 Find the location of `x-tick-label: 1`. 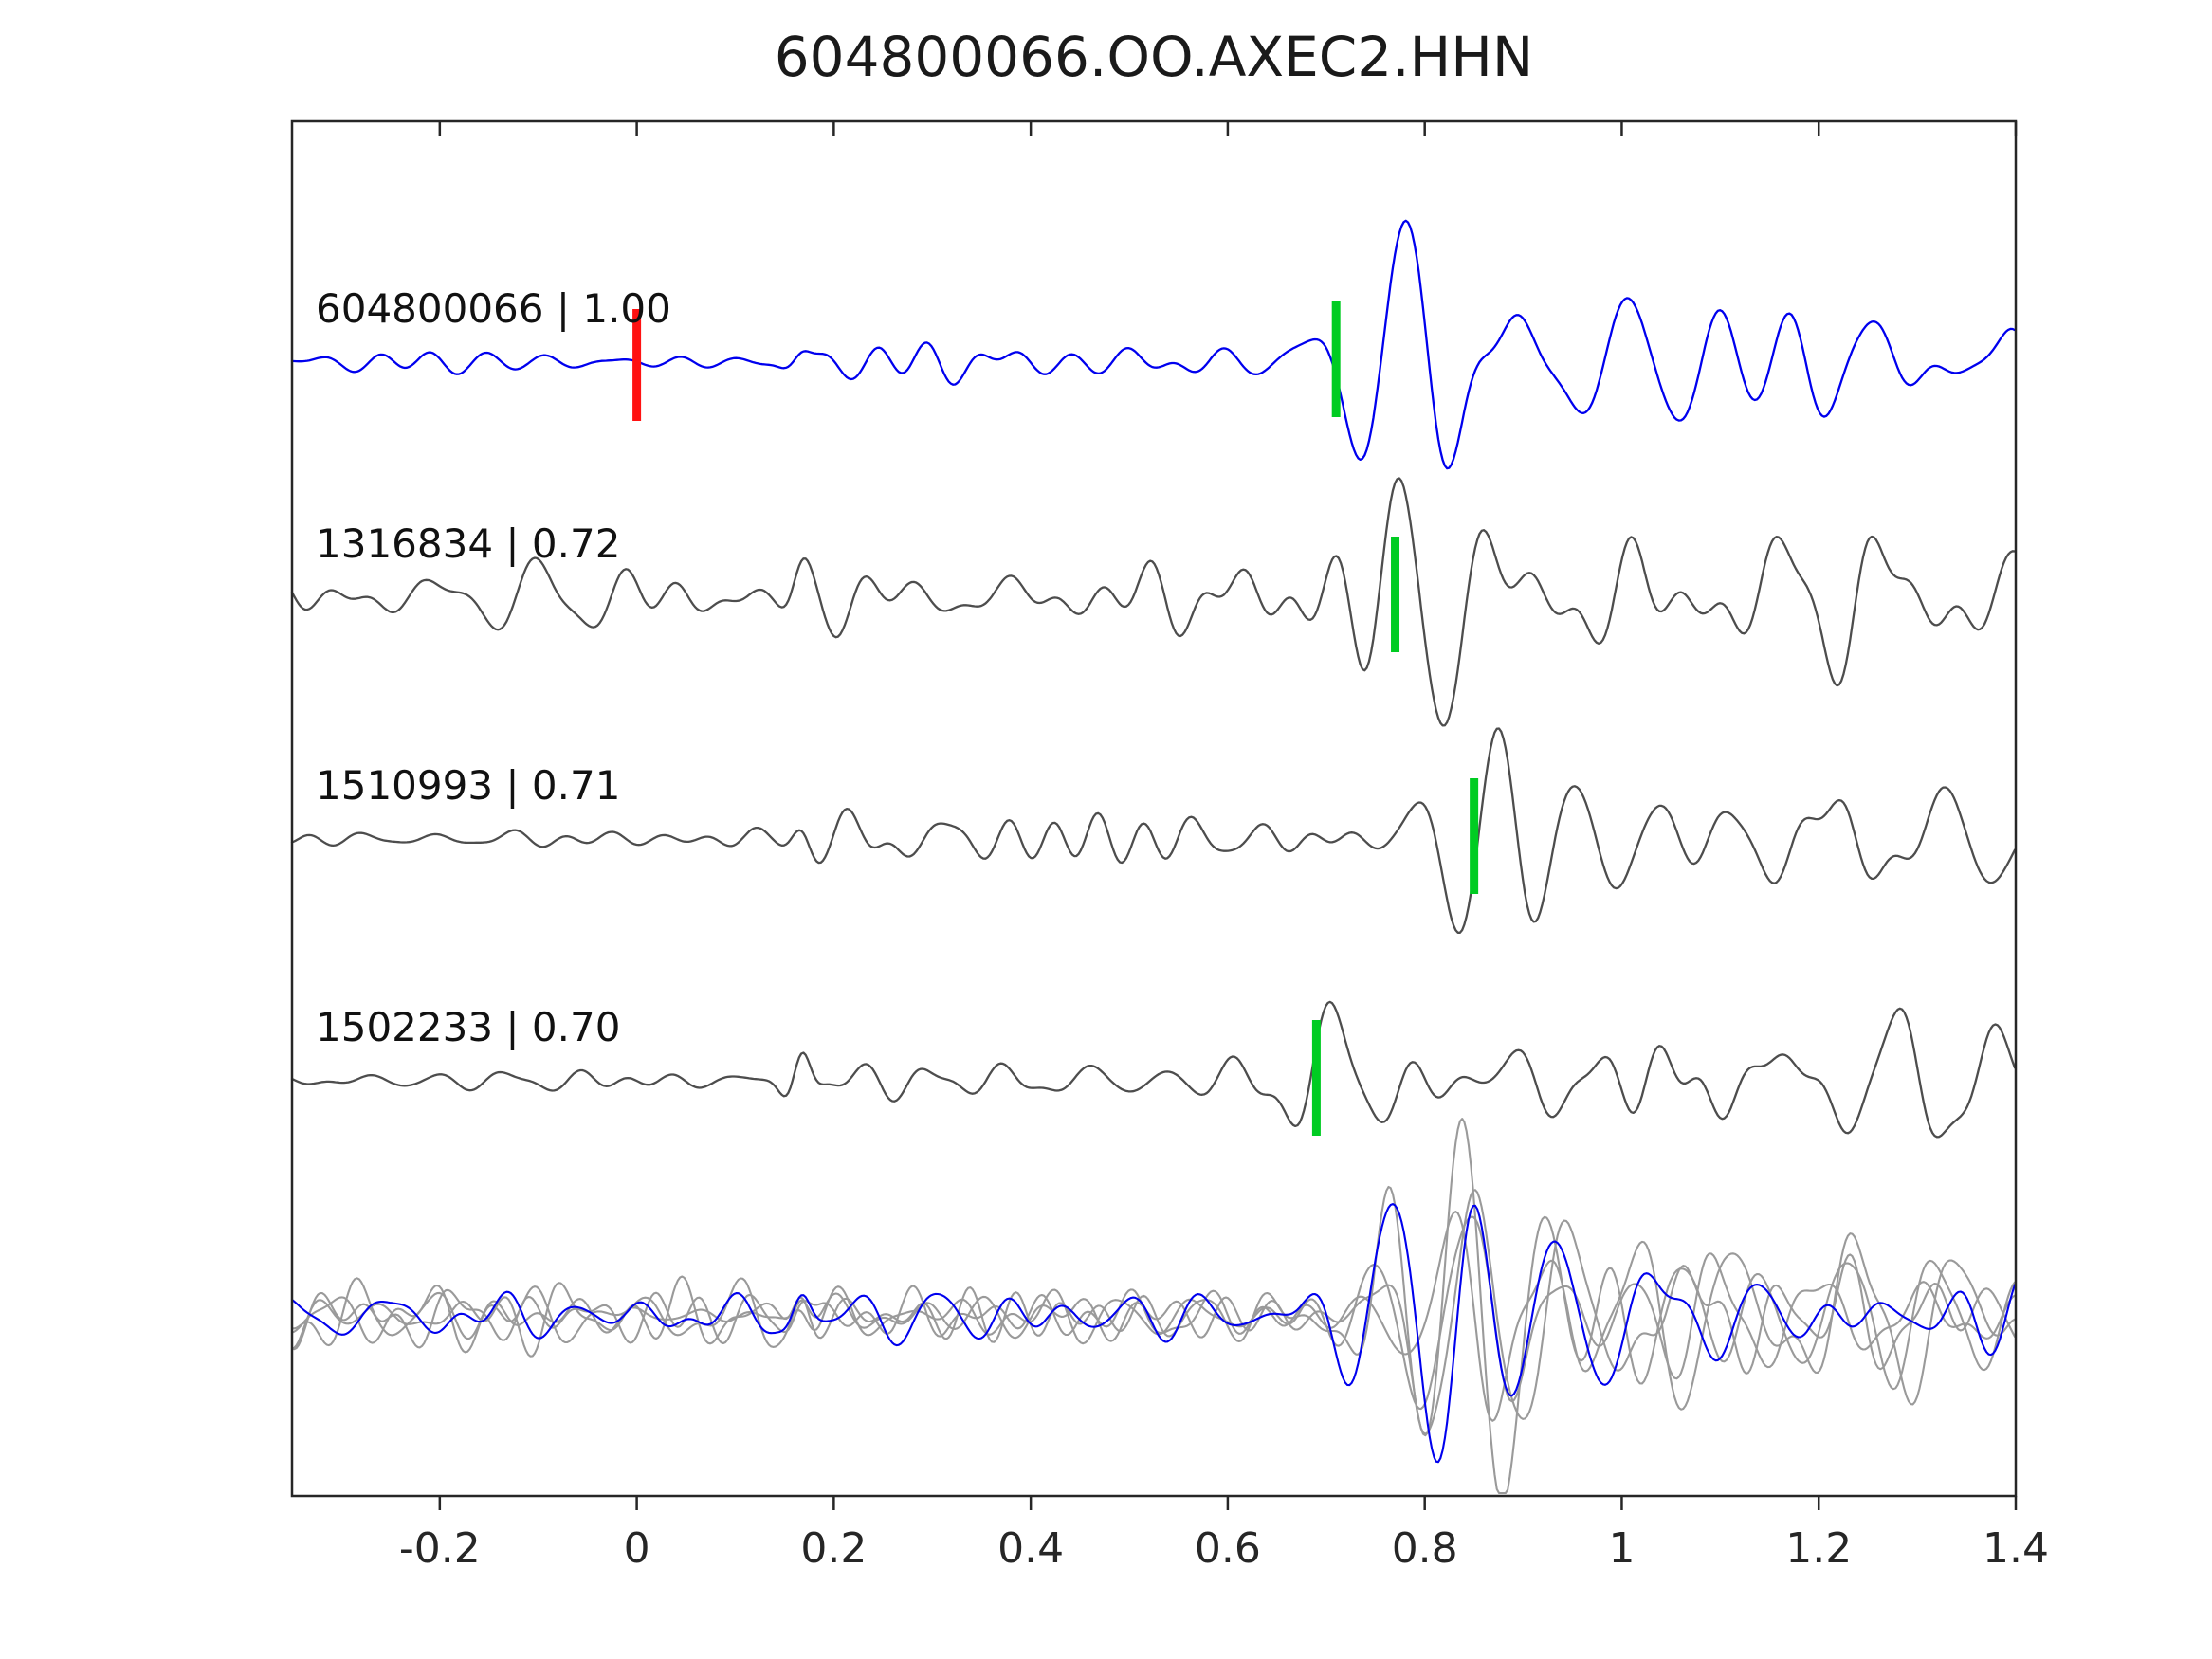

x-tick-label: 1 is located at coordinates (1621, 1548).